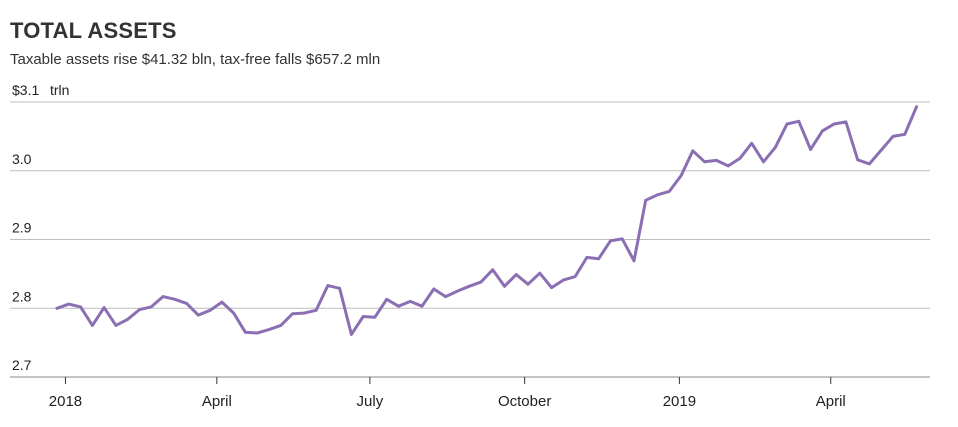 The image size is (958, 427). I want to click on x-tick-label-4: 2019, so click(679, 401).